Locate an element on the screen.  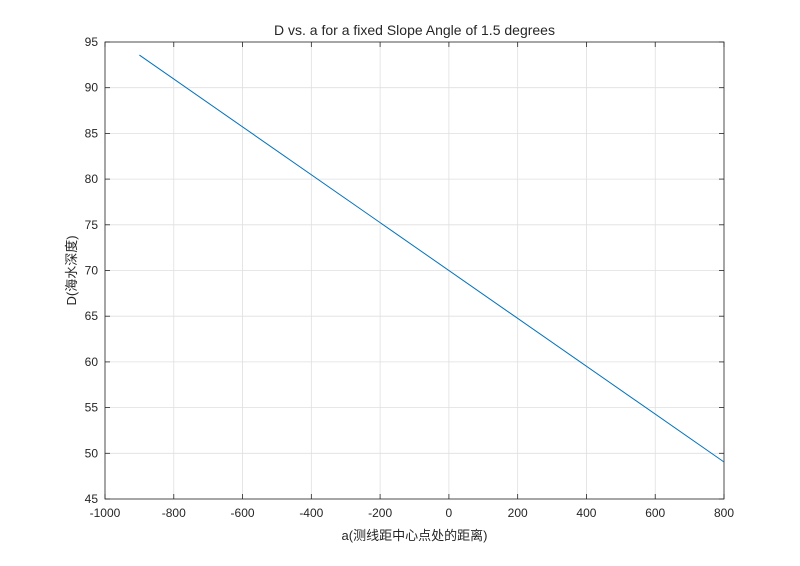
x-tick-label: 400 is located at coordinates (586, 513).